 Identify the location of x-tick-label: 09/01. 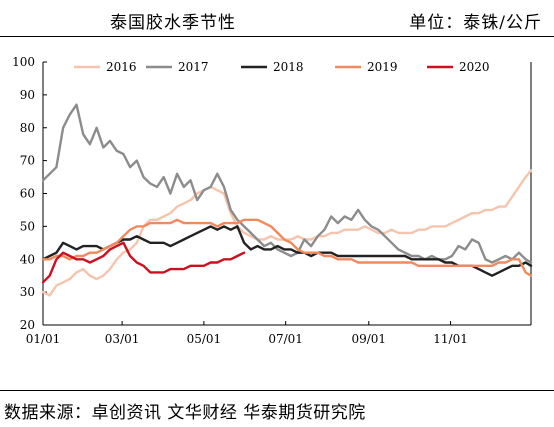
(368, 339).